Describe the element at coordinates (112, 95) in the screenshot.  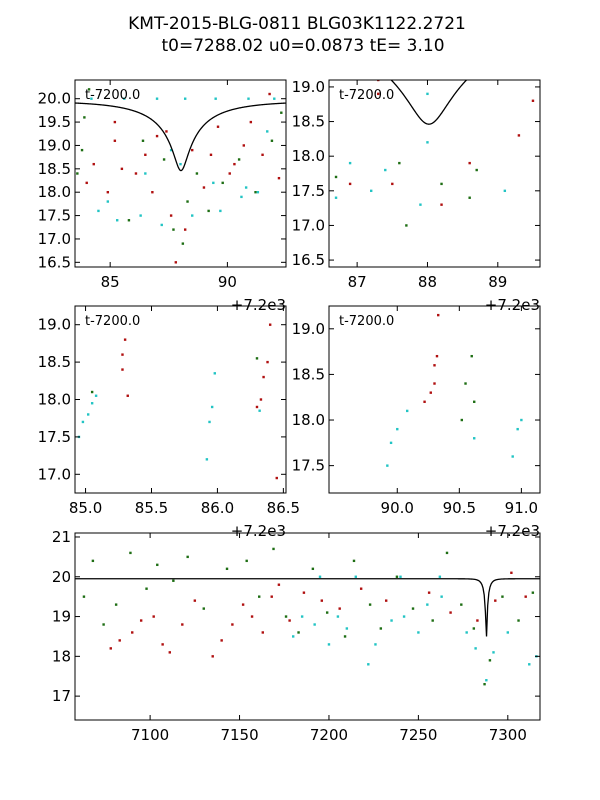
I see `inset-label: t-7200.0` at that location.